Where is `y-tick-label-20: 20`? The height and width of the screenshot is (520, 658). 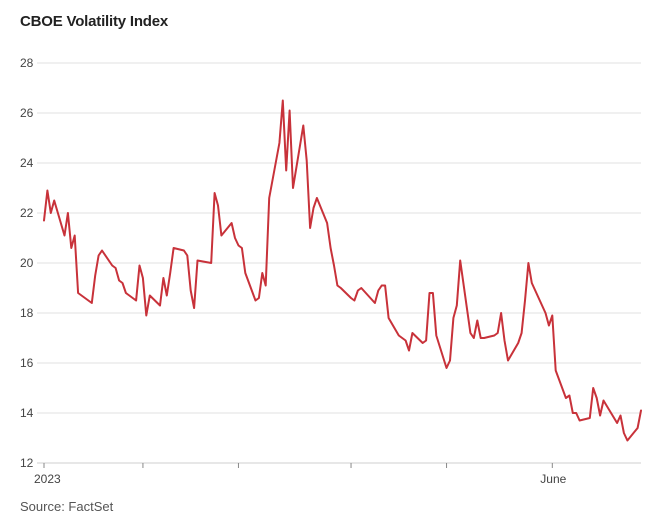
y-tick-label-20: 20 is located at coordinates (27, 263).